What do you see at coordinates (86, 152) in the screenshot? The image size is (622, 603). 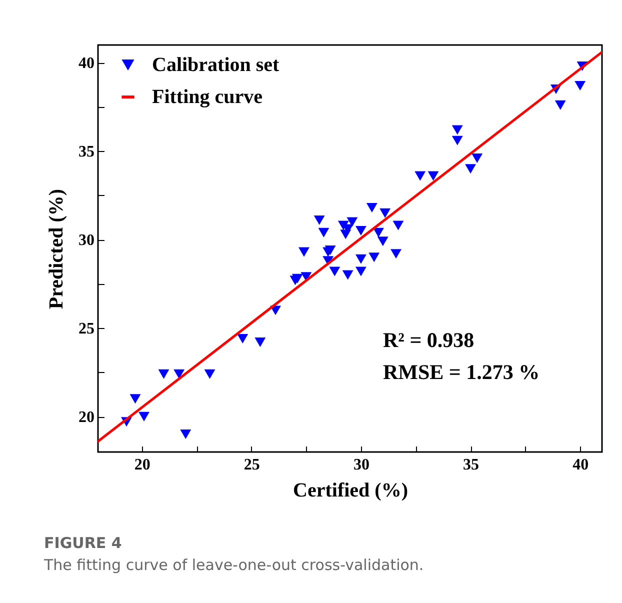 I see `y-tick-label: 35` at bounding box center [86, 152].